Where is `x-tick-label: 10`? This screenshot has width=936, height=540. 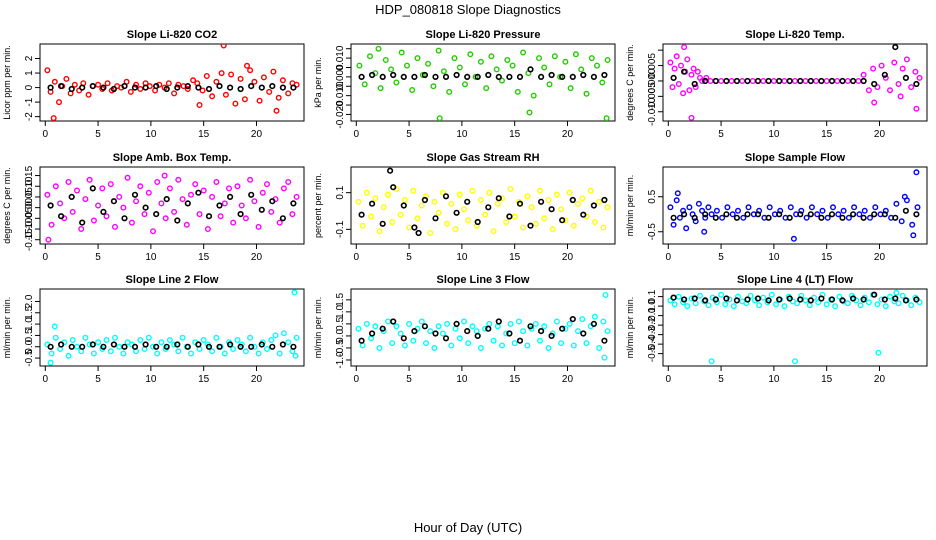 x-tick-label: 10 is located at coordinates (151, 379).